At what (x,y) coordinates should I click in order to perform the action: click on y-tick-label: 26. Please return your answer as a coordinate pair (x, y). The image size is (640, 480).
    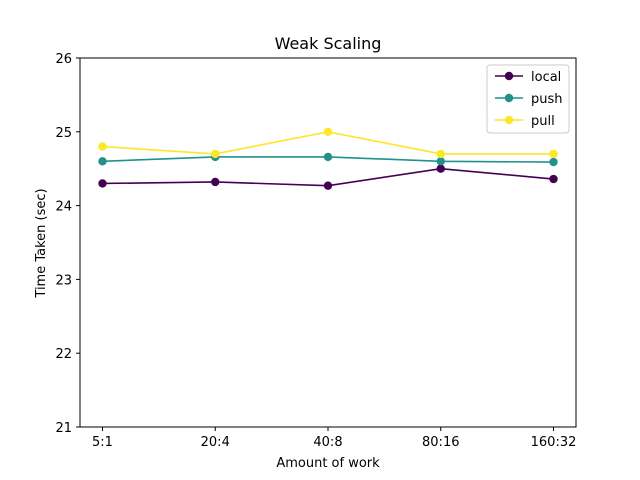
    Looking at the image, I should click on (63, 59).